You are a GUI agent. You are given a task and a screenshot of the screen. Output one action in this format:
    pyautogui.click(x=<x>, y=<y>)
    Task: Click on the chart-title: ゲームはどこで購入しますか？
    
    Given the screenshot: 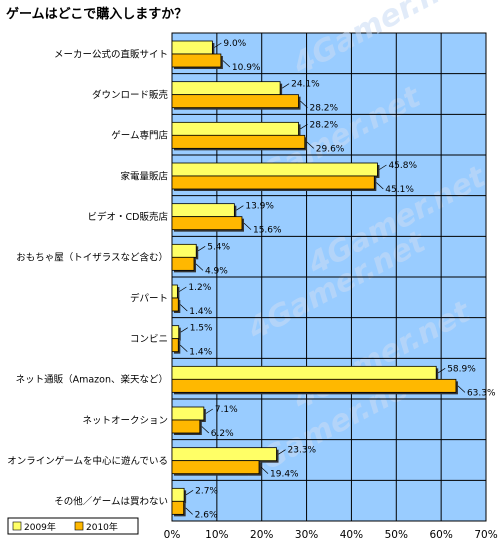 What is the action you would take?
    pyautogui.click(x=96, y=14)
    